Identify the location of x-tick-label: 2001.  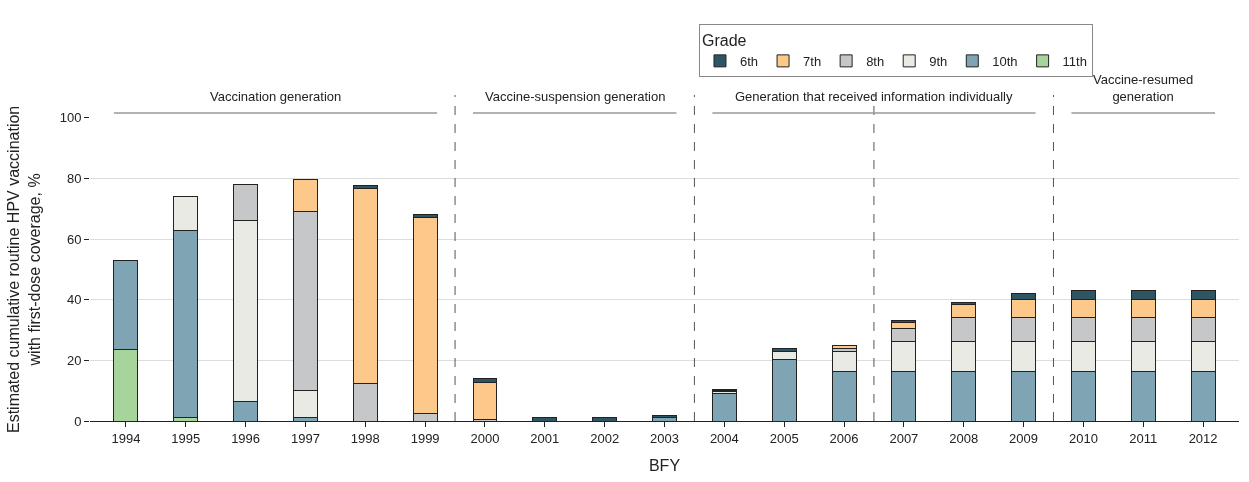
(545, 438).